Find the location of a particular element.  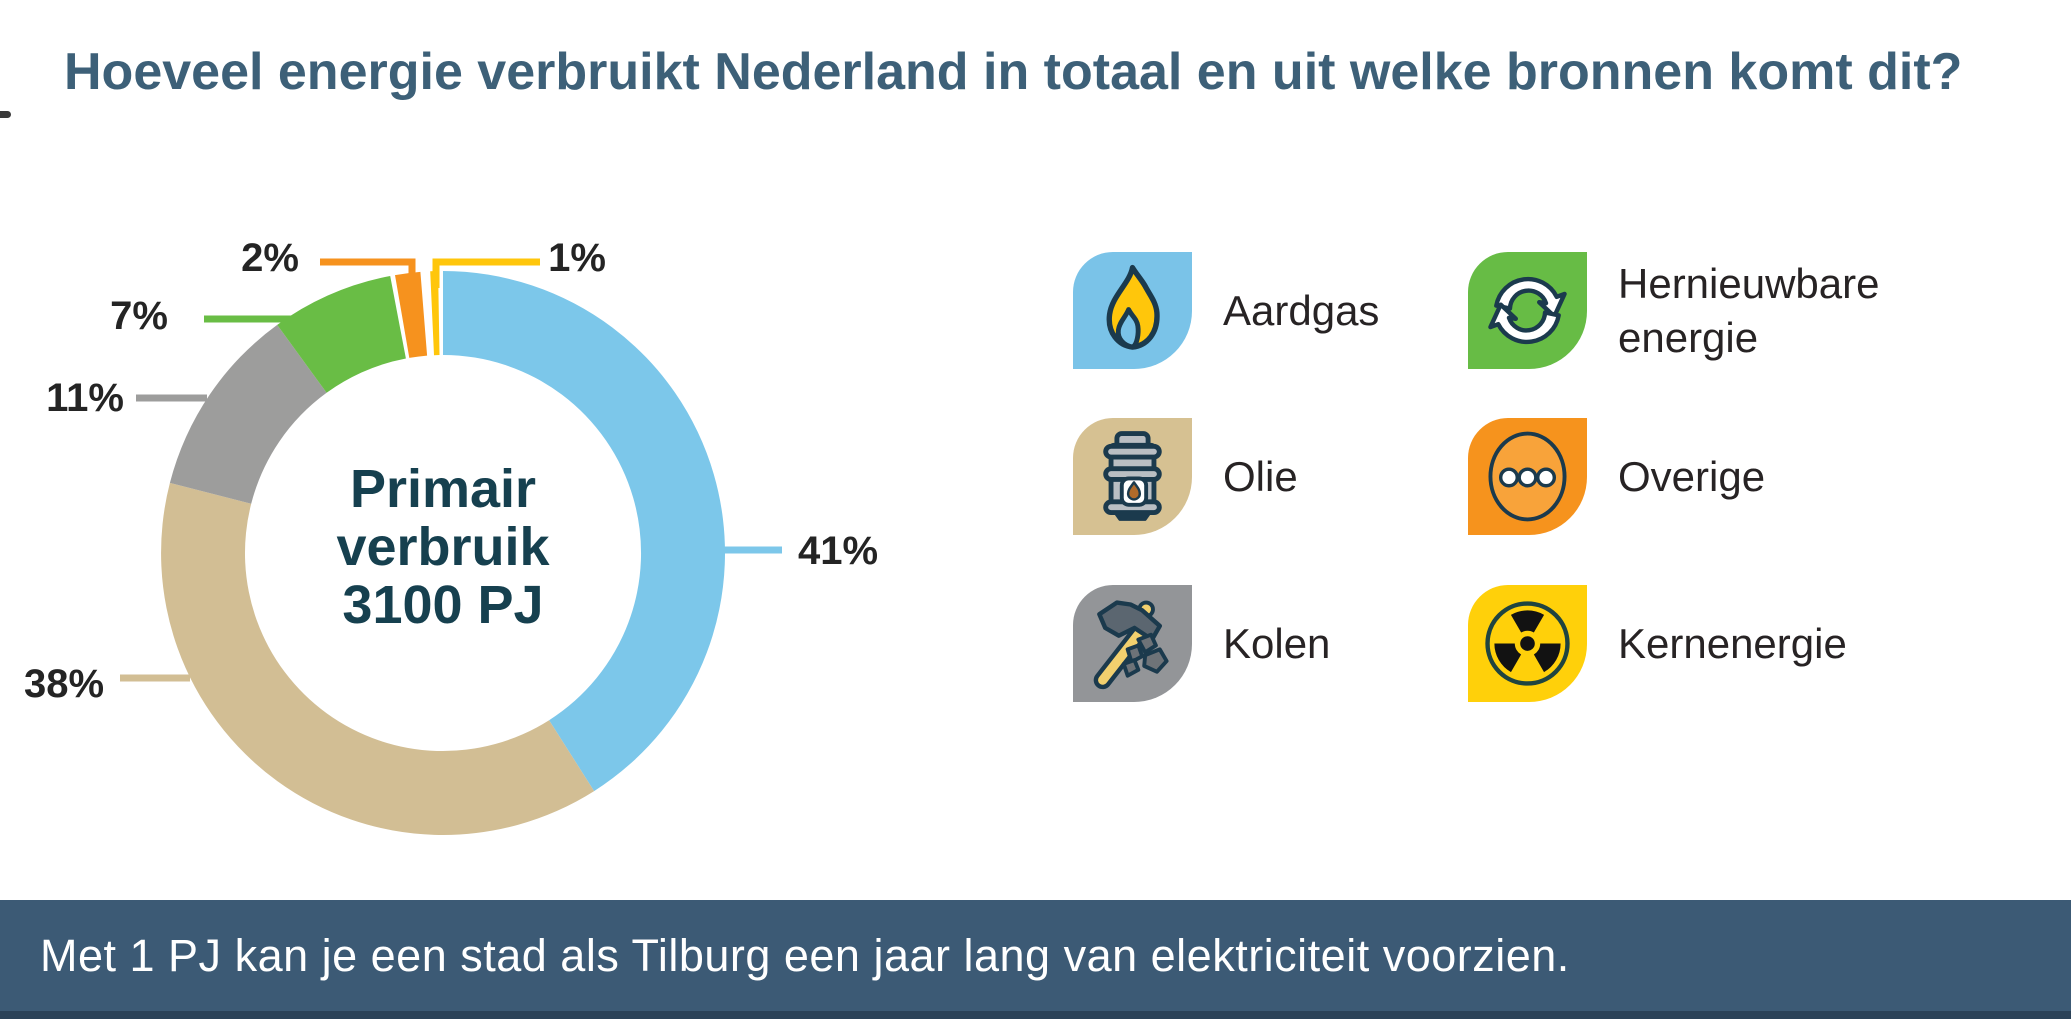

legend-tile-hernieuwbare-energie is located at coordinates (1527, 310).